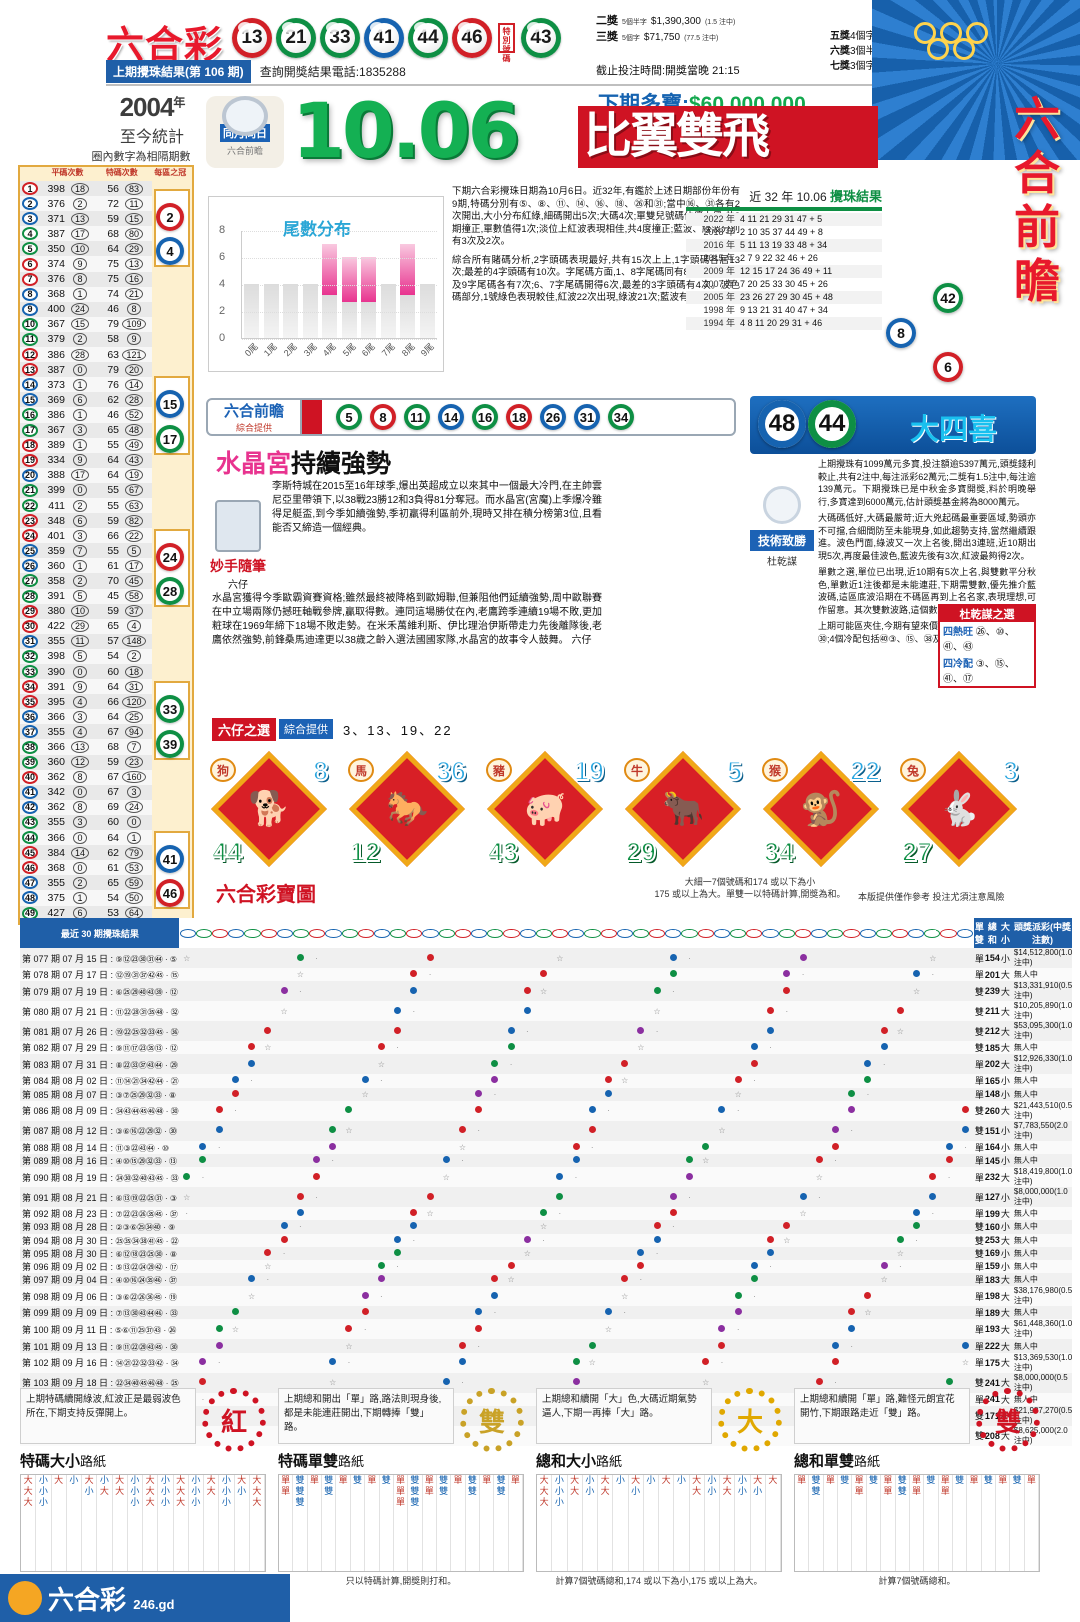  I want to click on stats-normal-gap: 17, so click(80, 475).